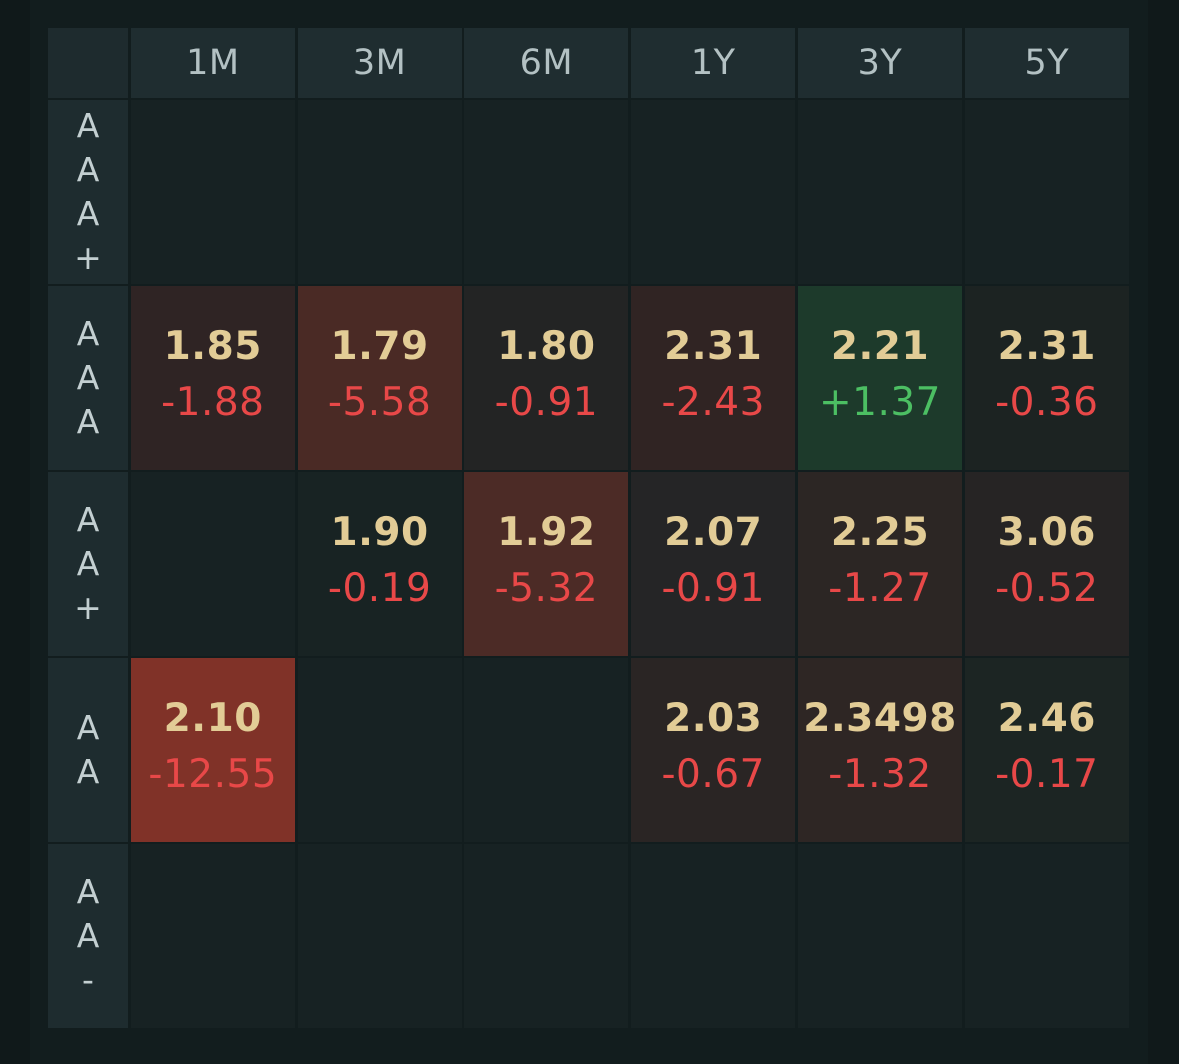  What do you see at coordinates (546, 588) in the screenshot?
I see `cell-change-value: -5.32` at bounding box center [546, 588].